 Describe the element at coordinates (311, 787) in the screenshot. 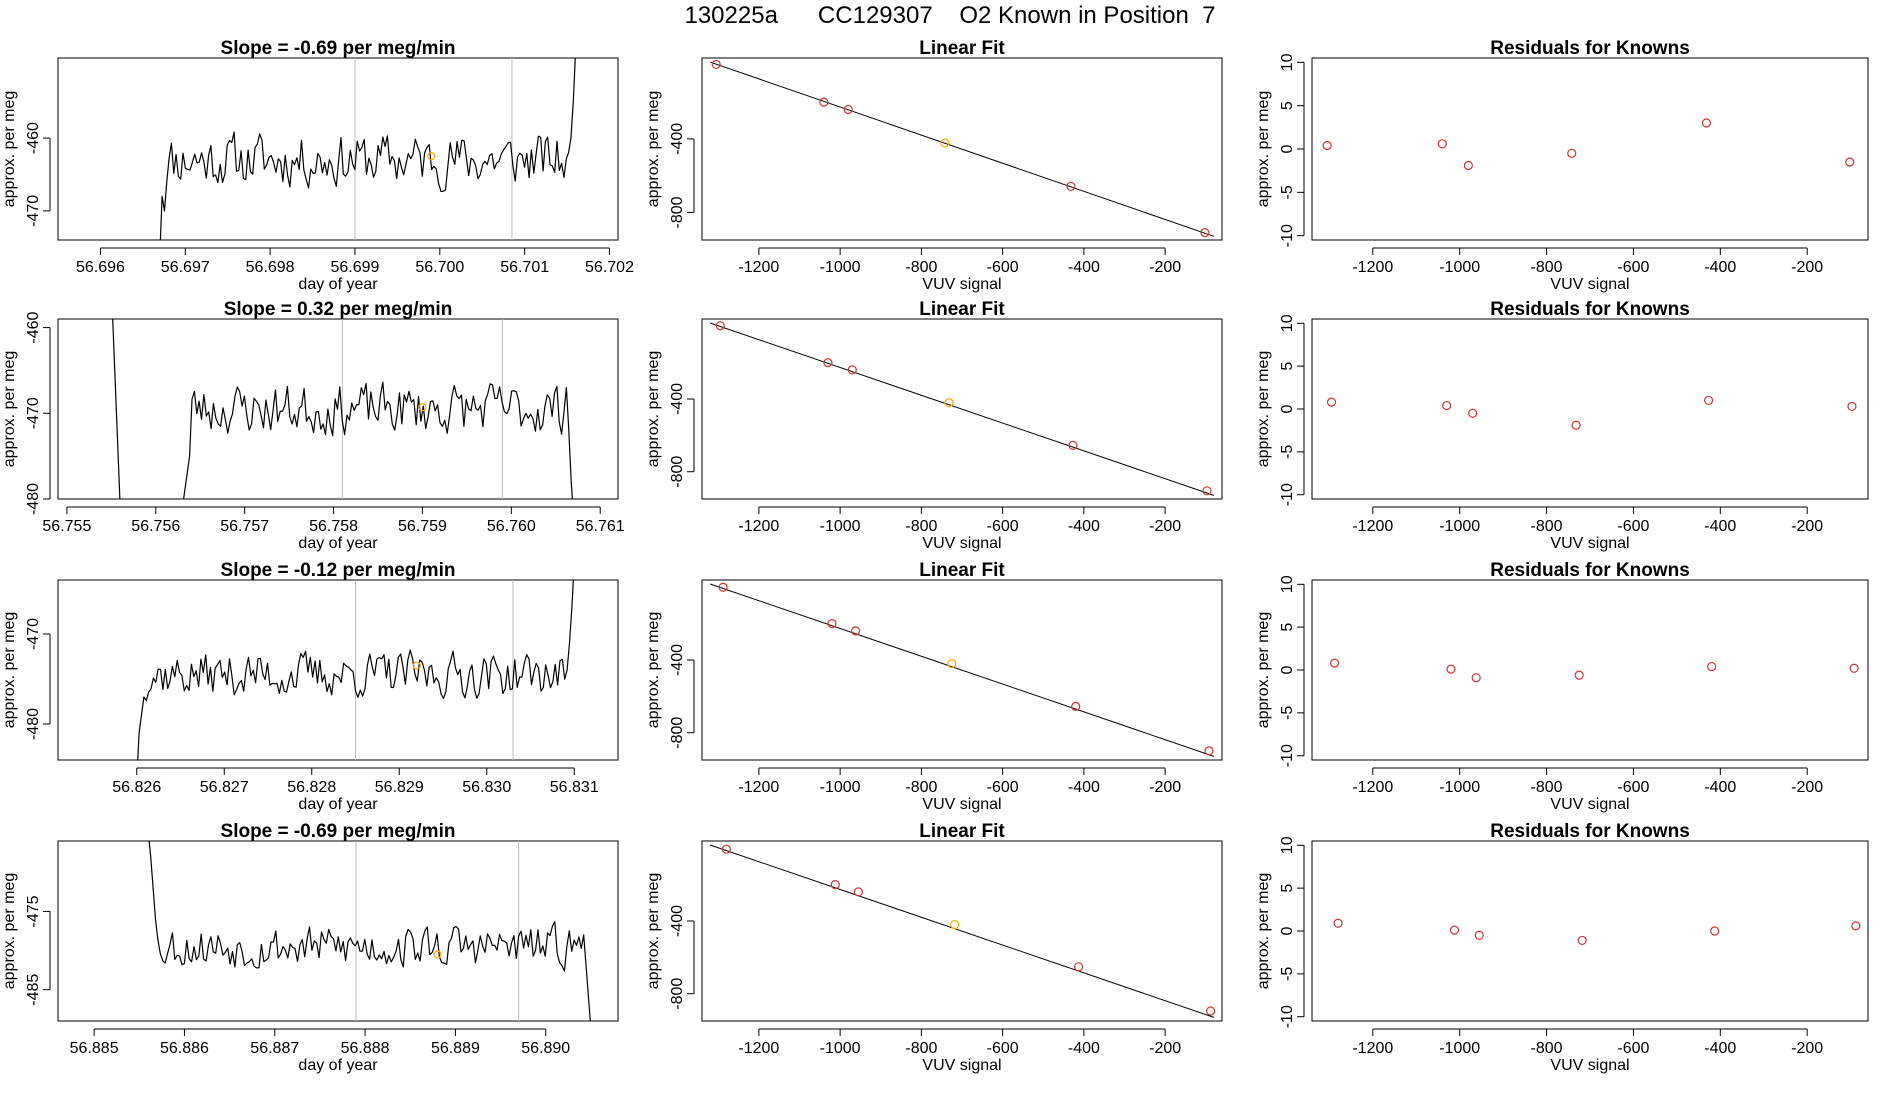

I see `x-tick-label: 56.828` at that location.